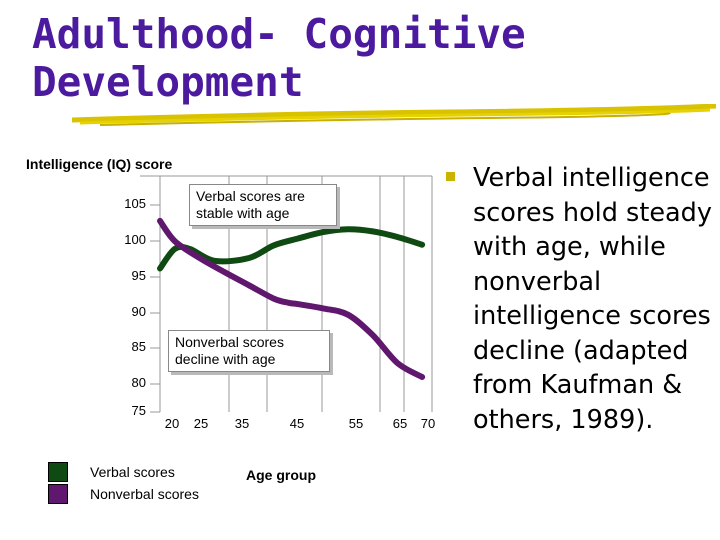 This screenshot has height=540, width=720. What do you see at coordinates (135, 203) in the screenshot?
I see `y-tick-label: 105` at bounding box center [135, 203].